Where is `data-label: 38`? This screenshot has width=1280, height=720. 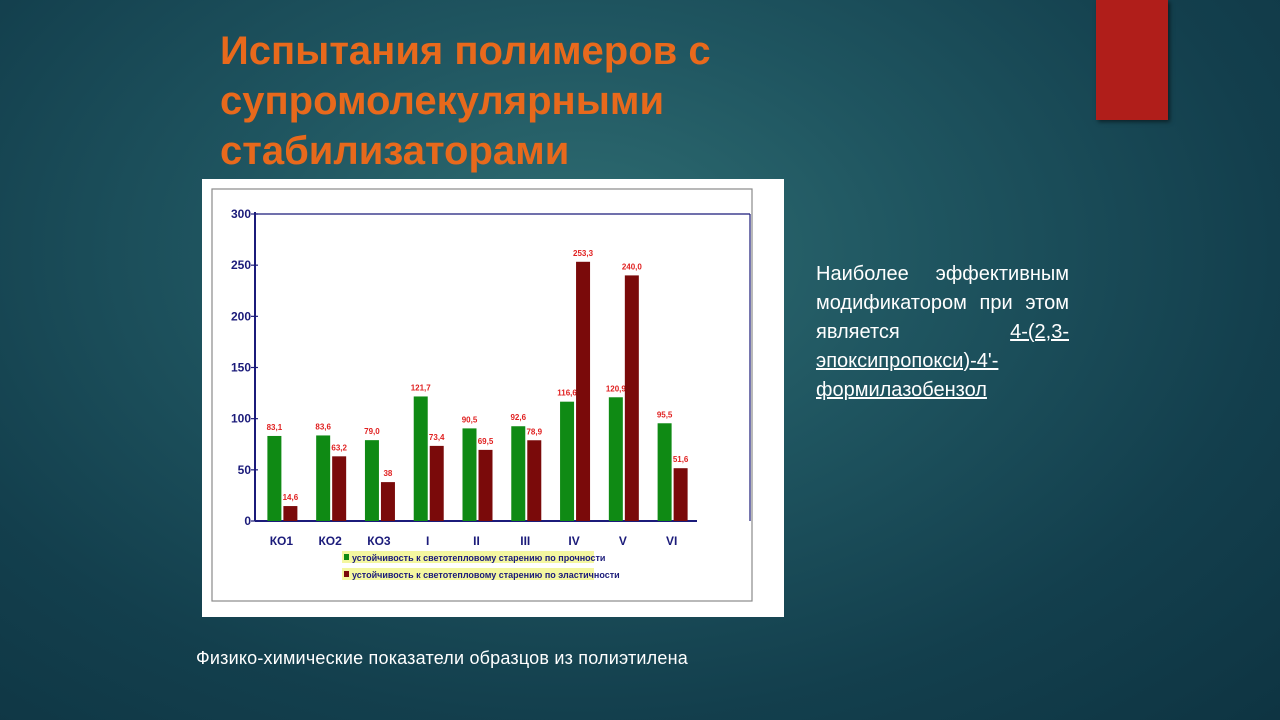 data-label: 38 is located at coordinates (387, 473).